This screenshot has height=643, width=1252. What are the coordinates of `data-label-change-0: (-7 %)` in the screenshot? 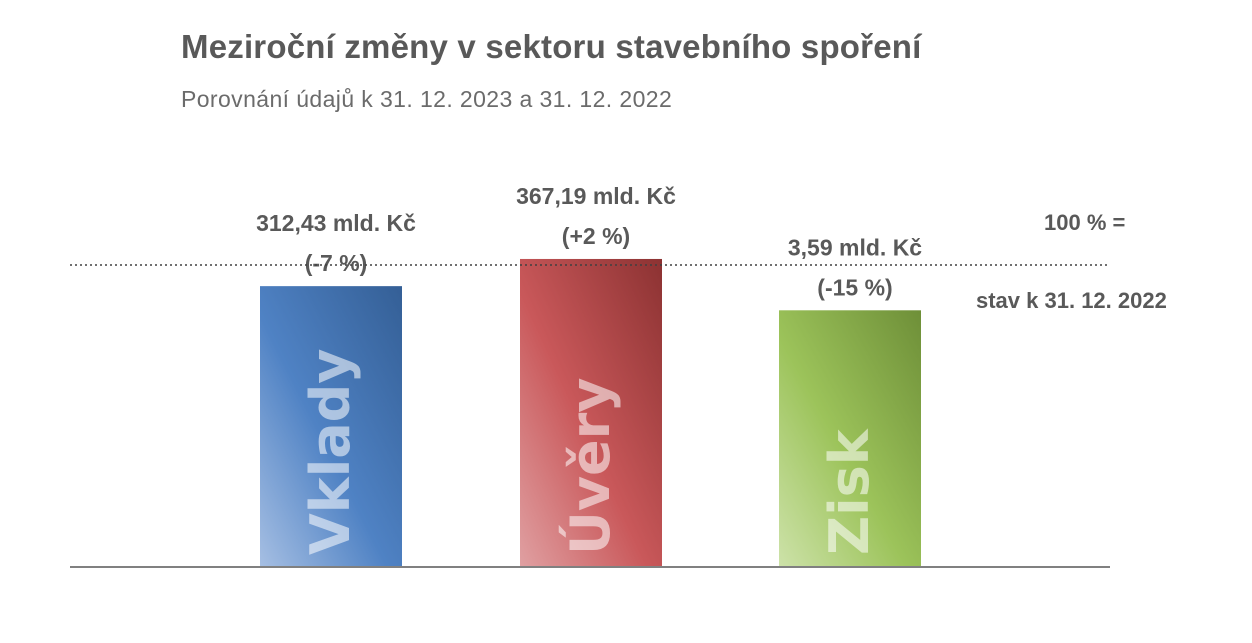 It's located at (336, 263).